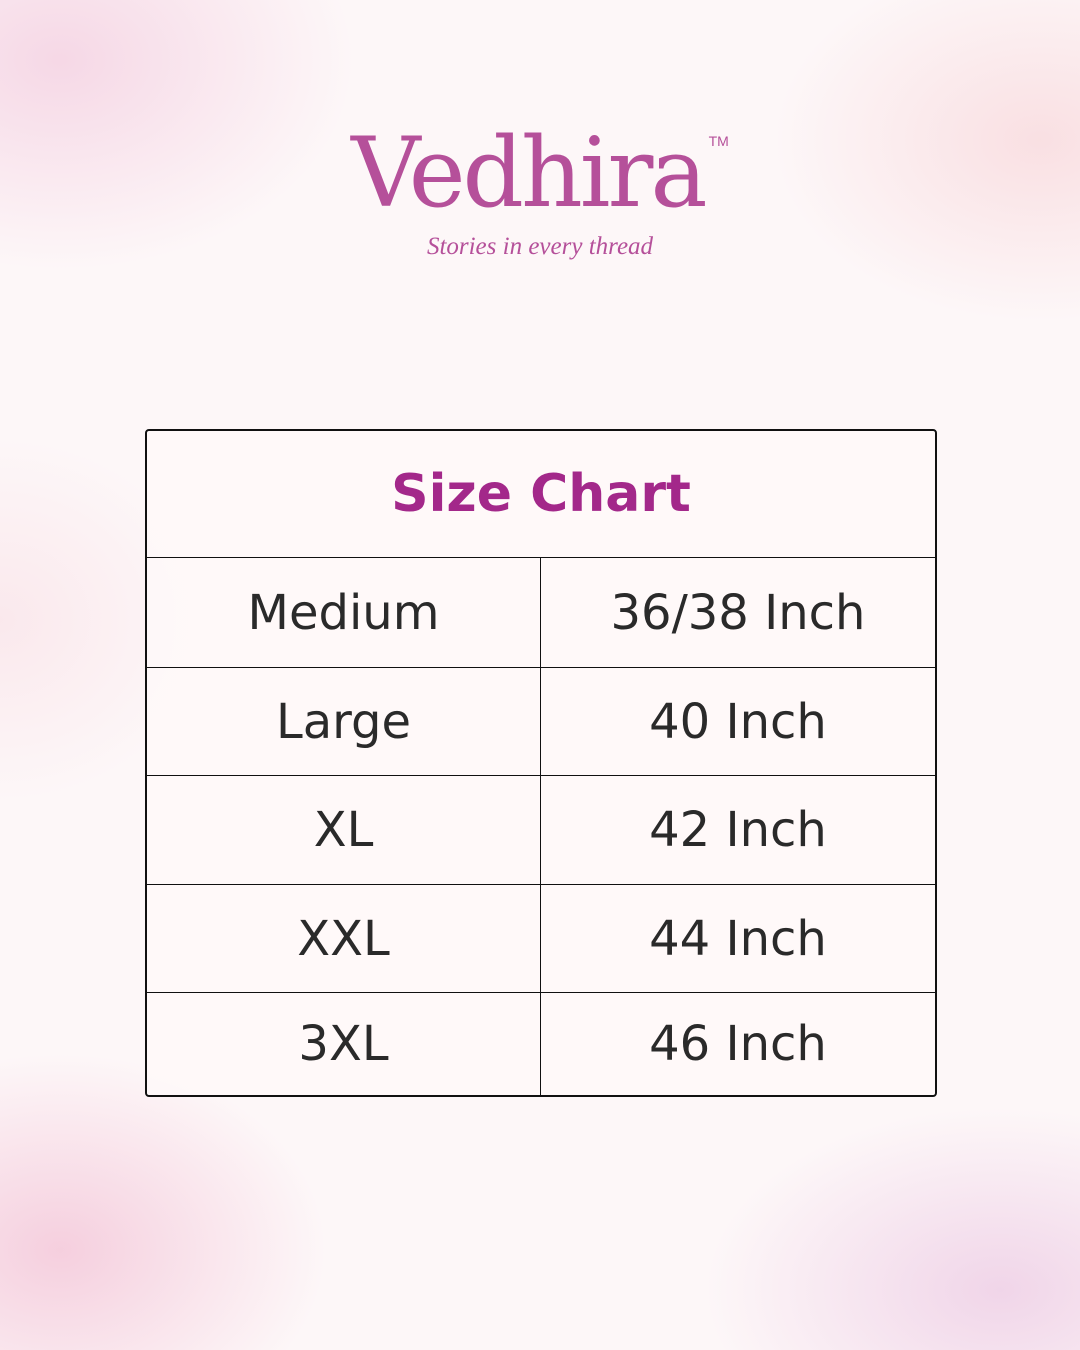  What do you see at coordinates (738, 830) in the screenshot?
I see `measure-cell: 42 Inch` at bounding box center [738, 830].